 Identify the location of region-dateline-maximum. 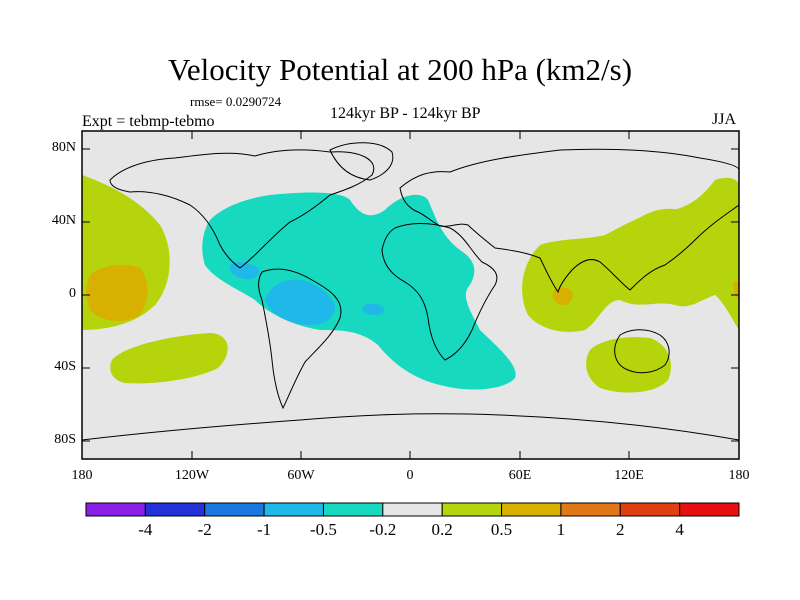
(736, 289).